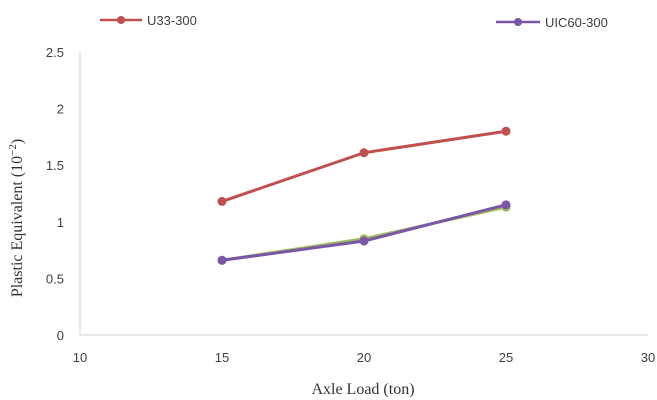 This screenshot has height=400, width=657. I want to click on x-tick-label: 10, so click(80, 357).